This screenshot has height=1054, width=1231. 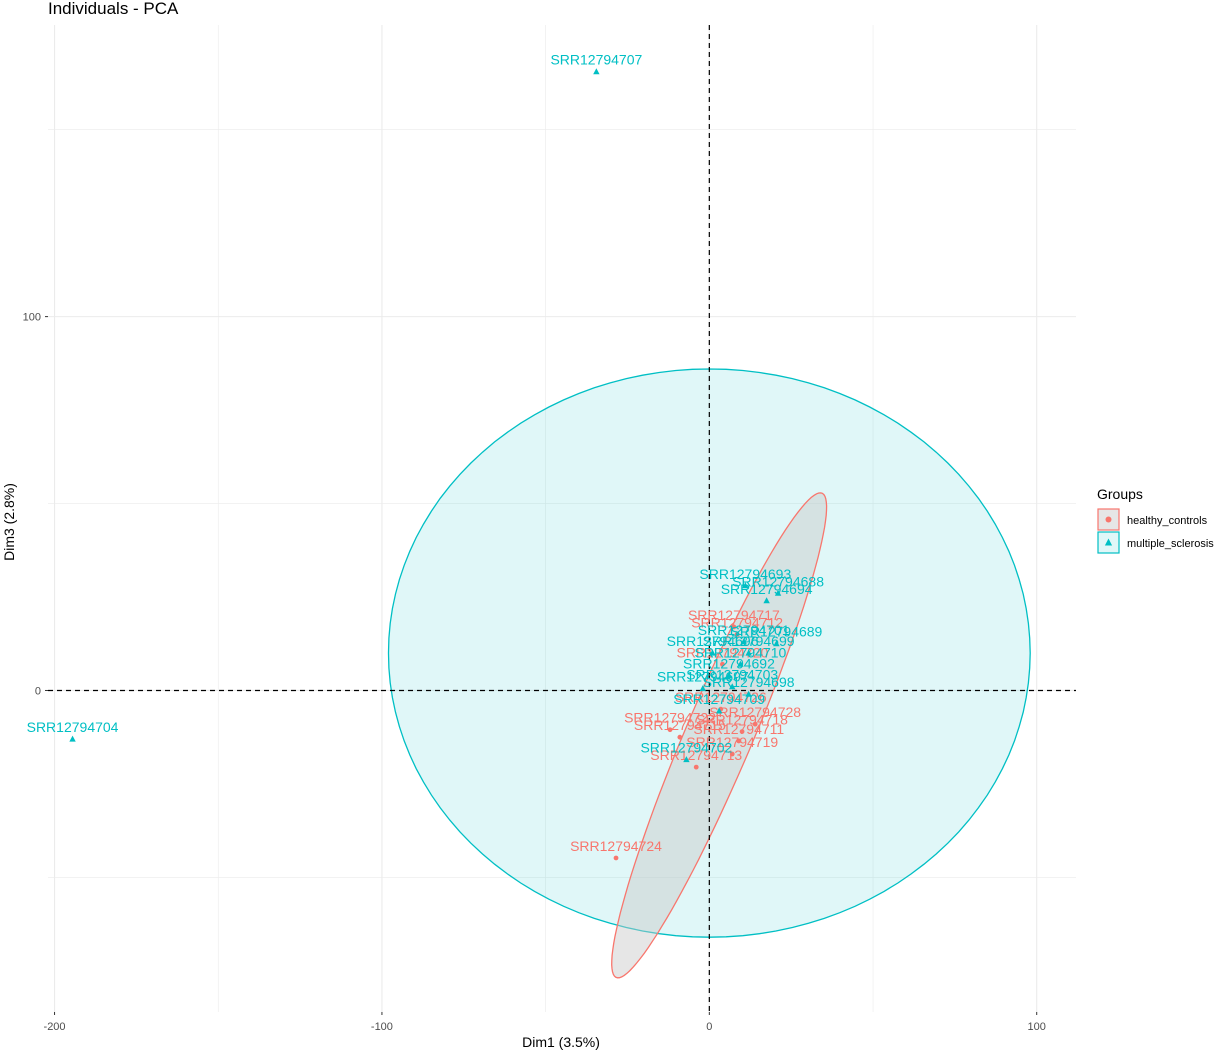 What do you see at coordinates (722, 652) in the screenshot?
I see `point-label: SRR12794720` at bounding box center [722, 652].